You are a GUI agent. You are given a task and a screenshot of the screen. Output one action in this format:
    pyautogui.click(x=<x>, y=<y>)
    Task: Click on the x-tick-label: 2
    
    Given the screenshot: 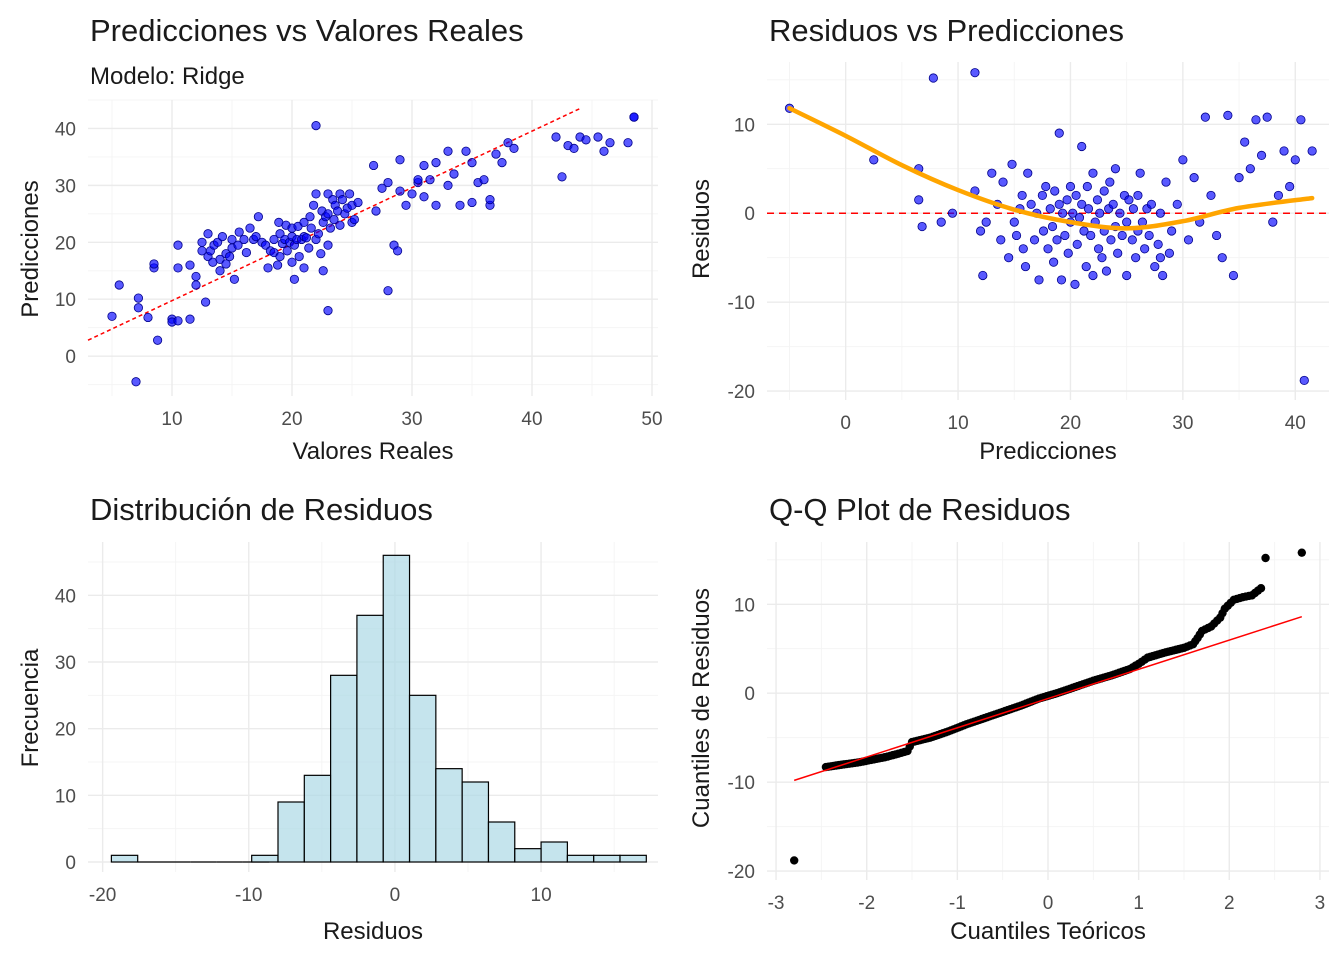 What is the action you would take?
    pyautogui.click(x=1229, y=903)
    